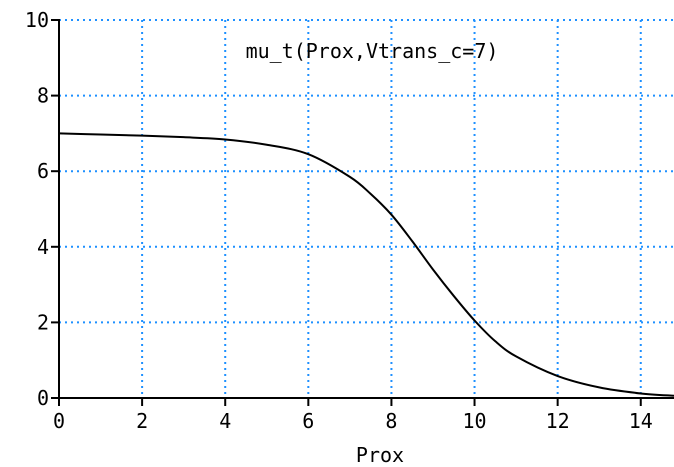  Describe the element at coordinates (308, 421) in the screenshot. I see `x-tick-label: 6` at that location.